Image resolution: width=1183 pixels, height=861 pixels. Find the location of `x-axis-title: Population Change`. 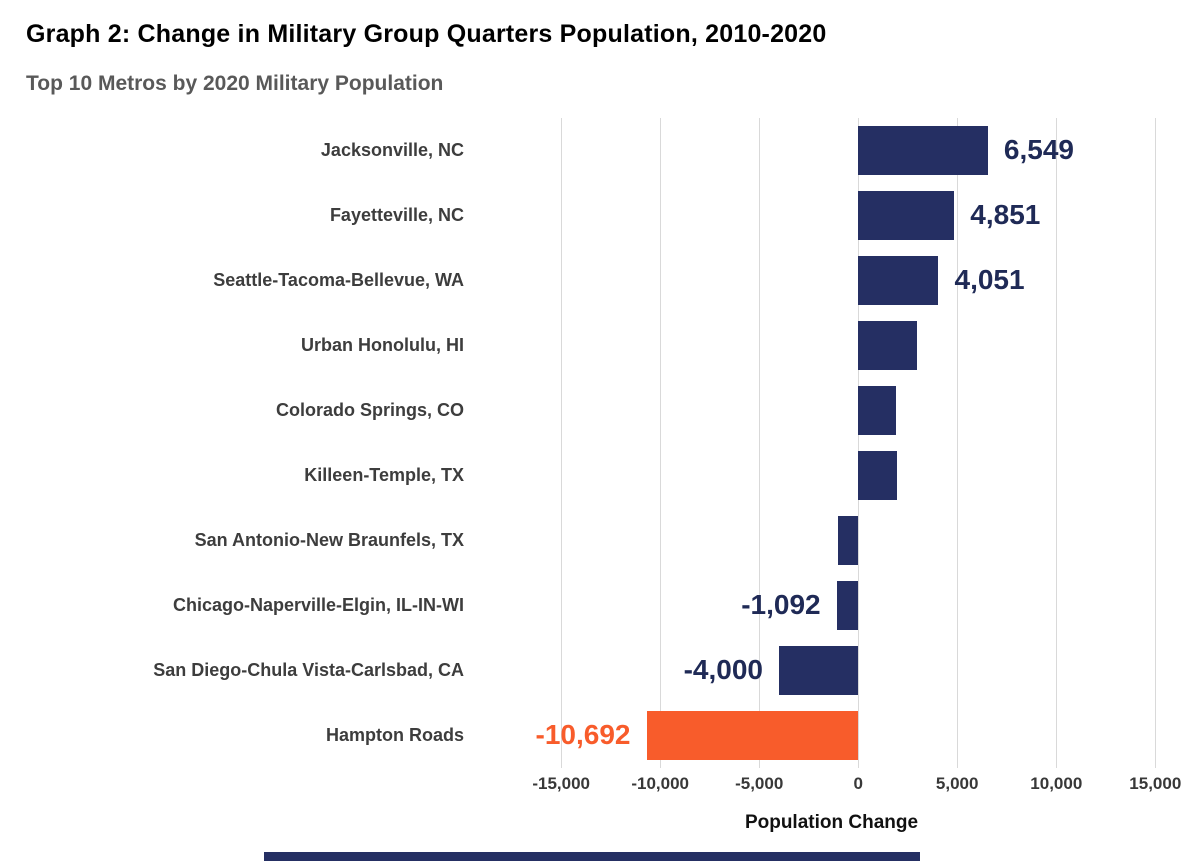

x-axis-title: Population Change is located at coordinates (831, 822).